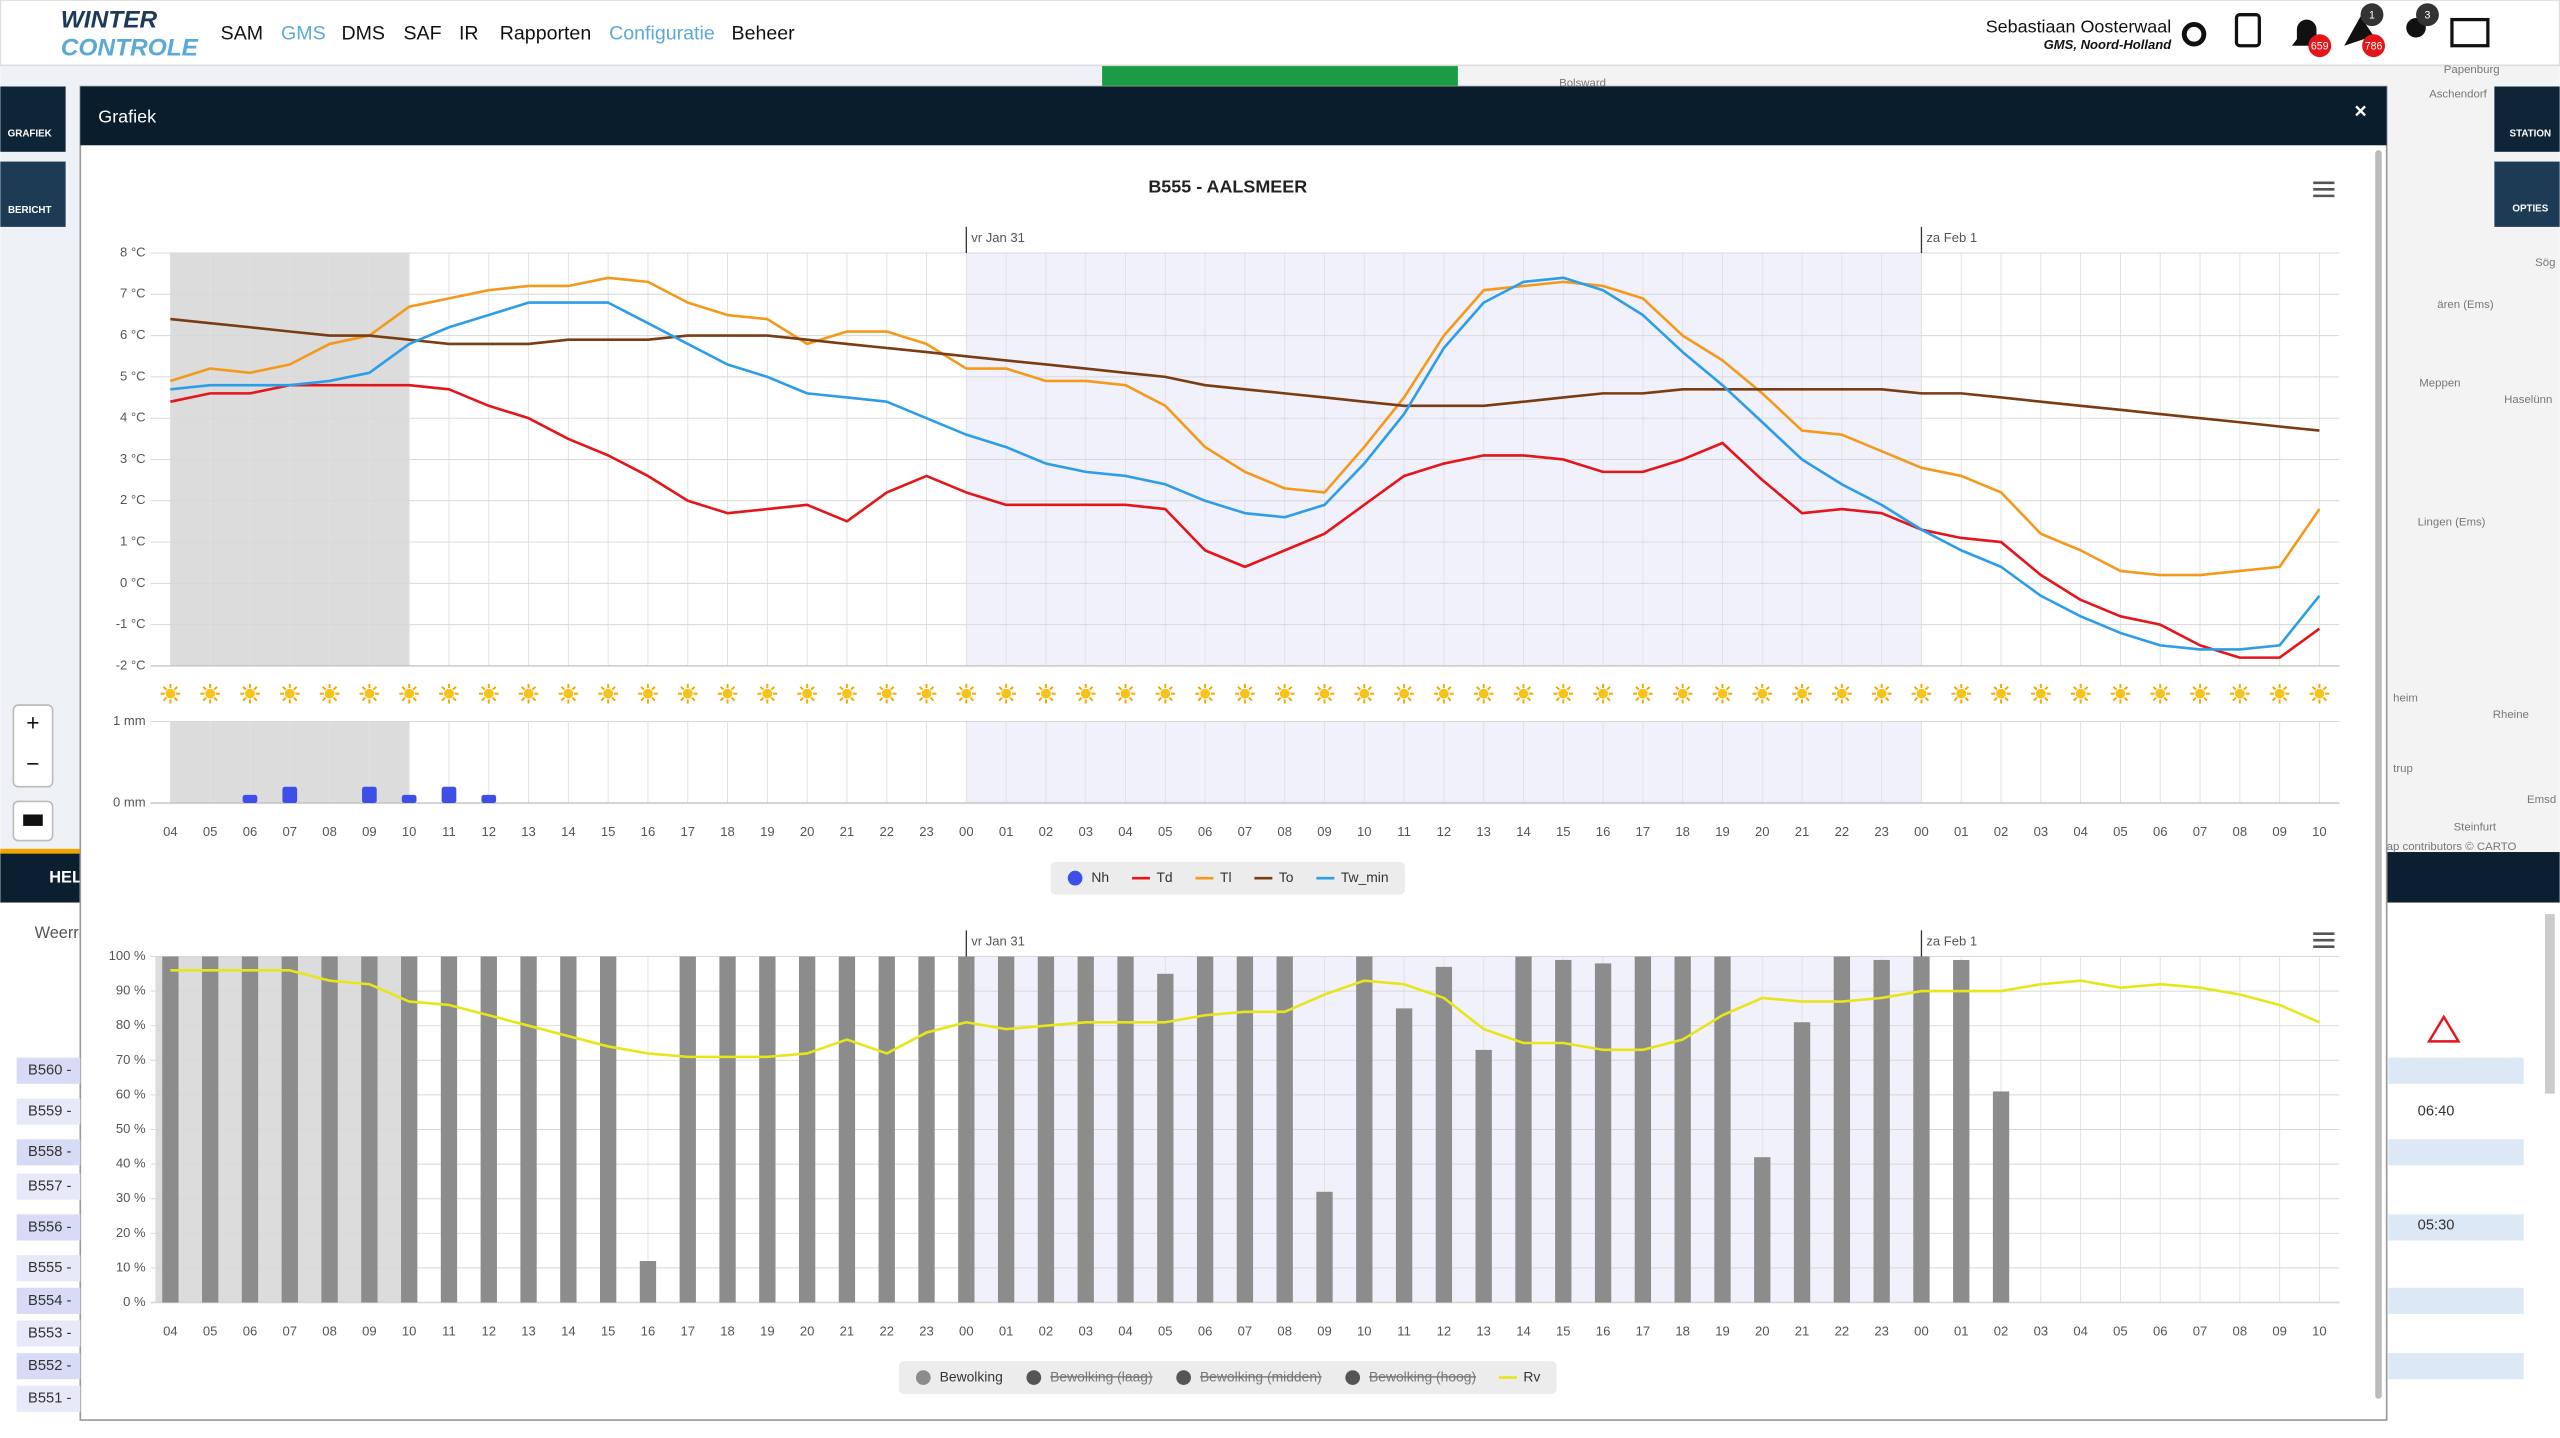 The image size is (2560, 1438). I want to click on zoom-in: +, so click(32, 723).